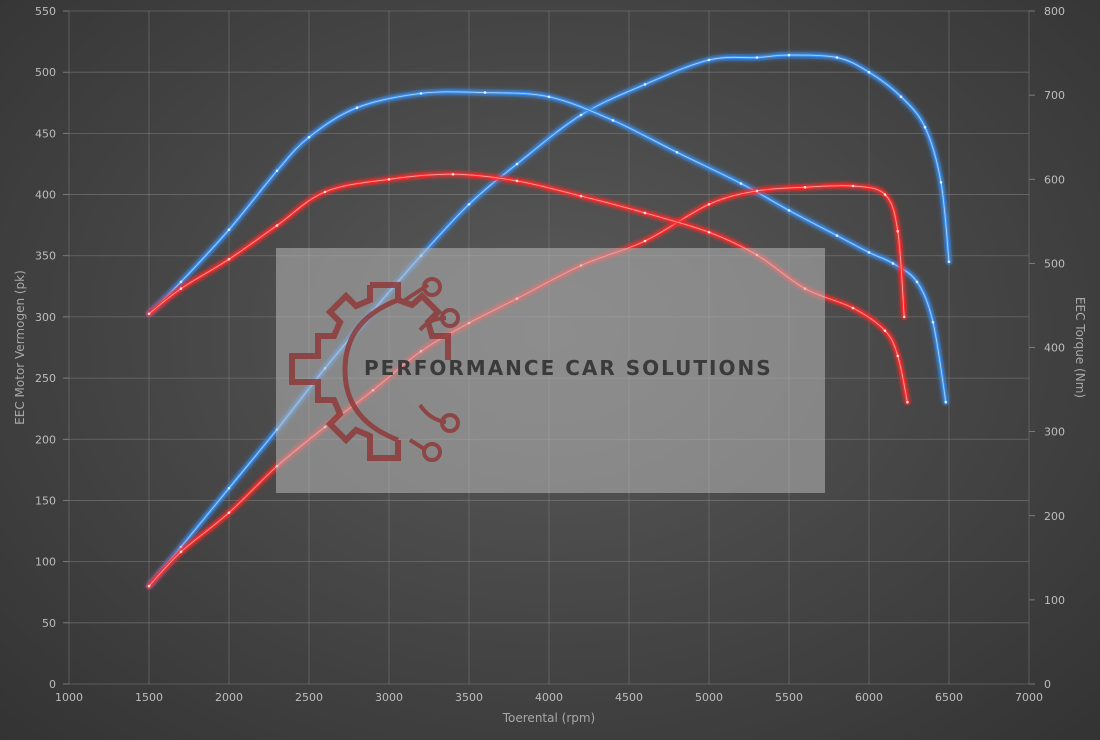 The width and height of the screenshot is (1100, 740). What do you see at coordinates (45, 500) in the screenshot?
I see `y-left-tick-label: 150` at bounding box center [45, 500].